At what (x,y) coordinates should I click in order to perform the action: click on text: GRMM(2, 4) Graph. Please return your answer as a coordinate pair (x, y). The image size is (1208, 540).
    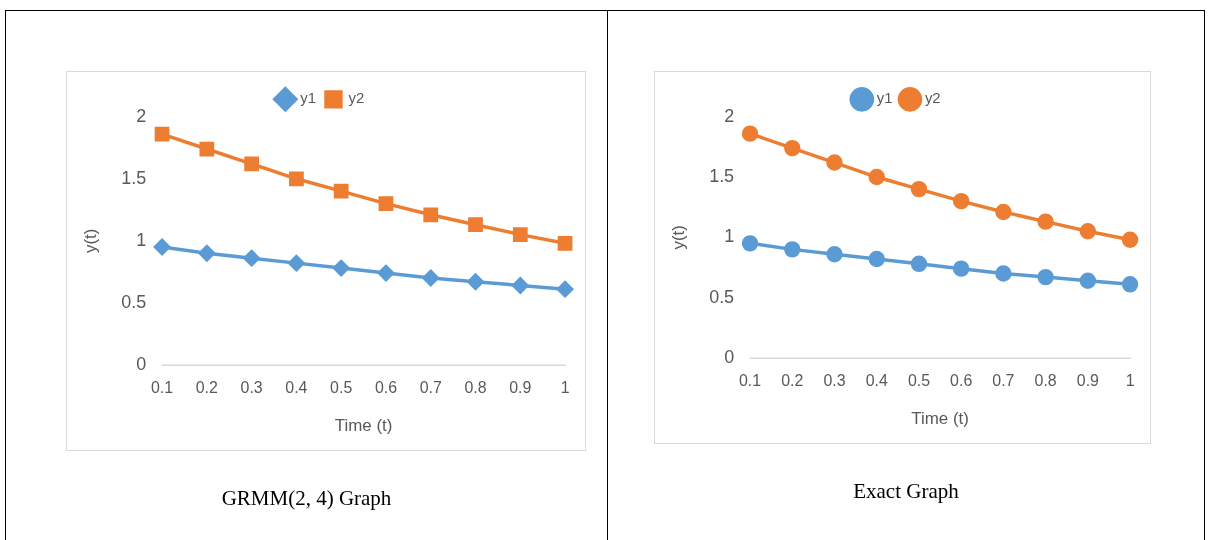
    Looking at the image, I should click on (306, 498).